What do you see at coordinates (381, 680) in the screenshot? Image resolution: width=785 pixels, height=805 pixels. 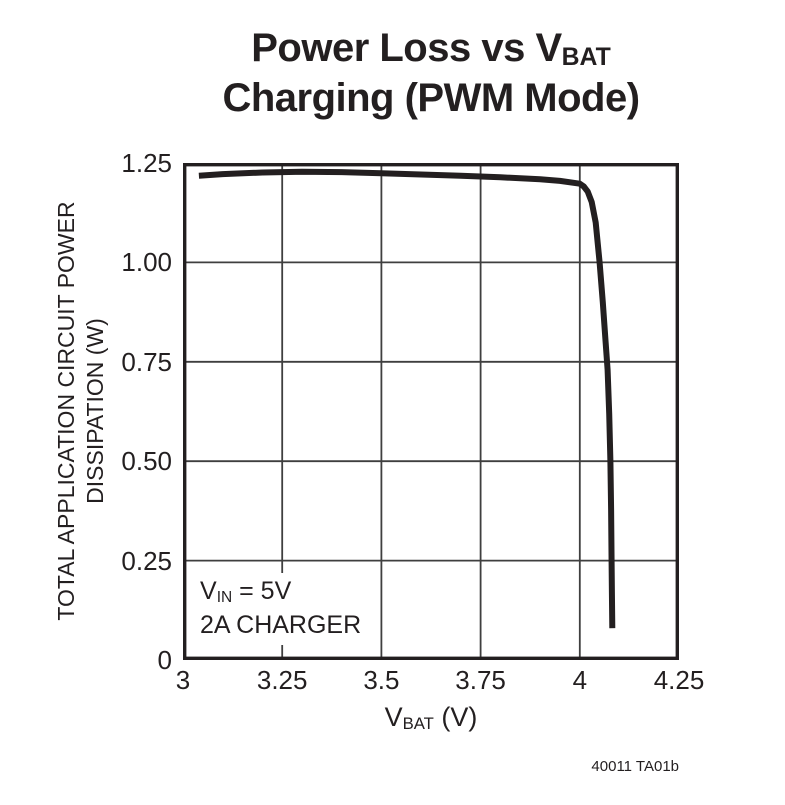 I see `x-tick-label: 3.5` at bounding box center [381, 680].